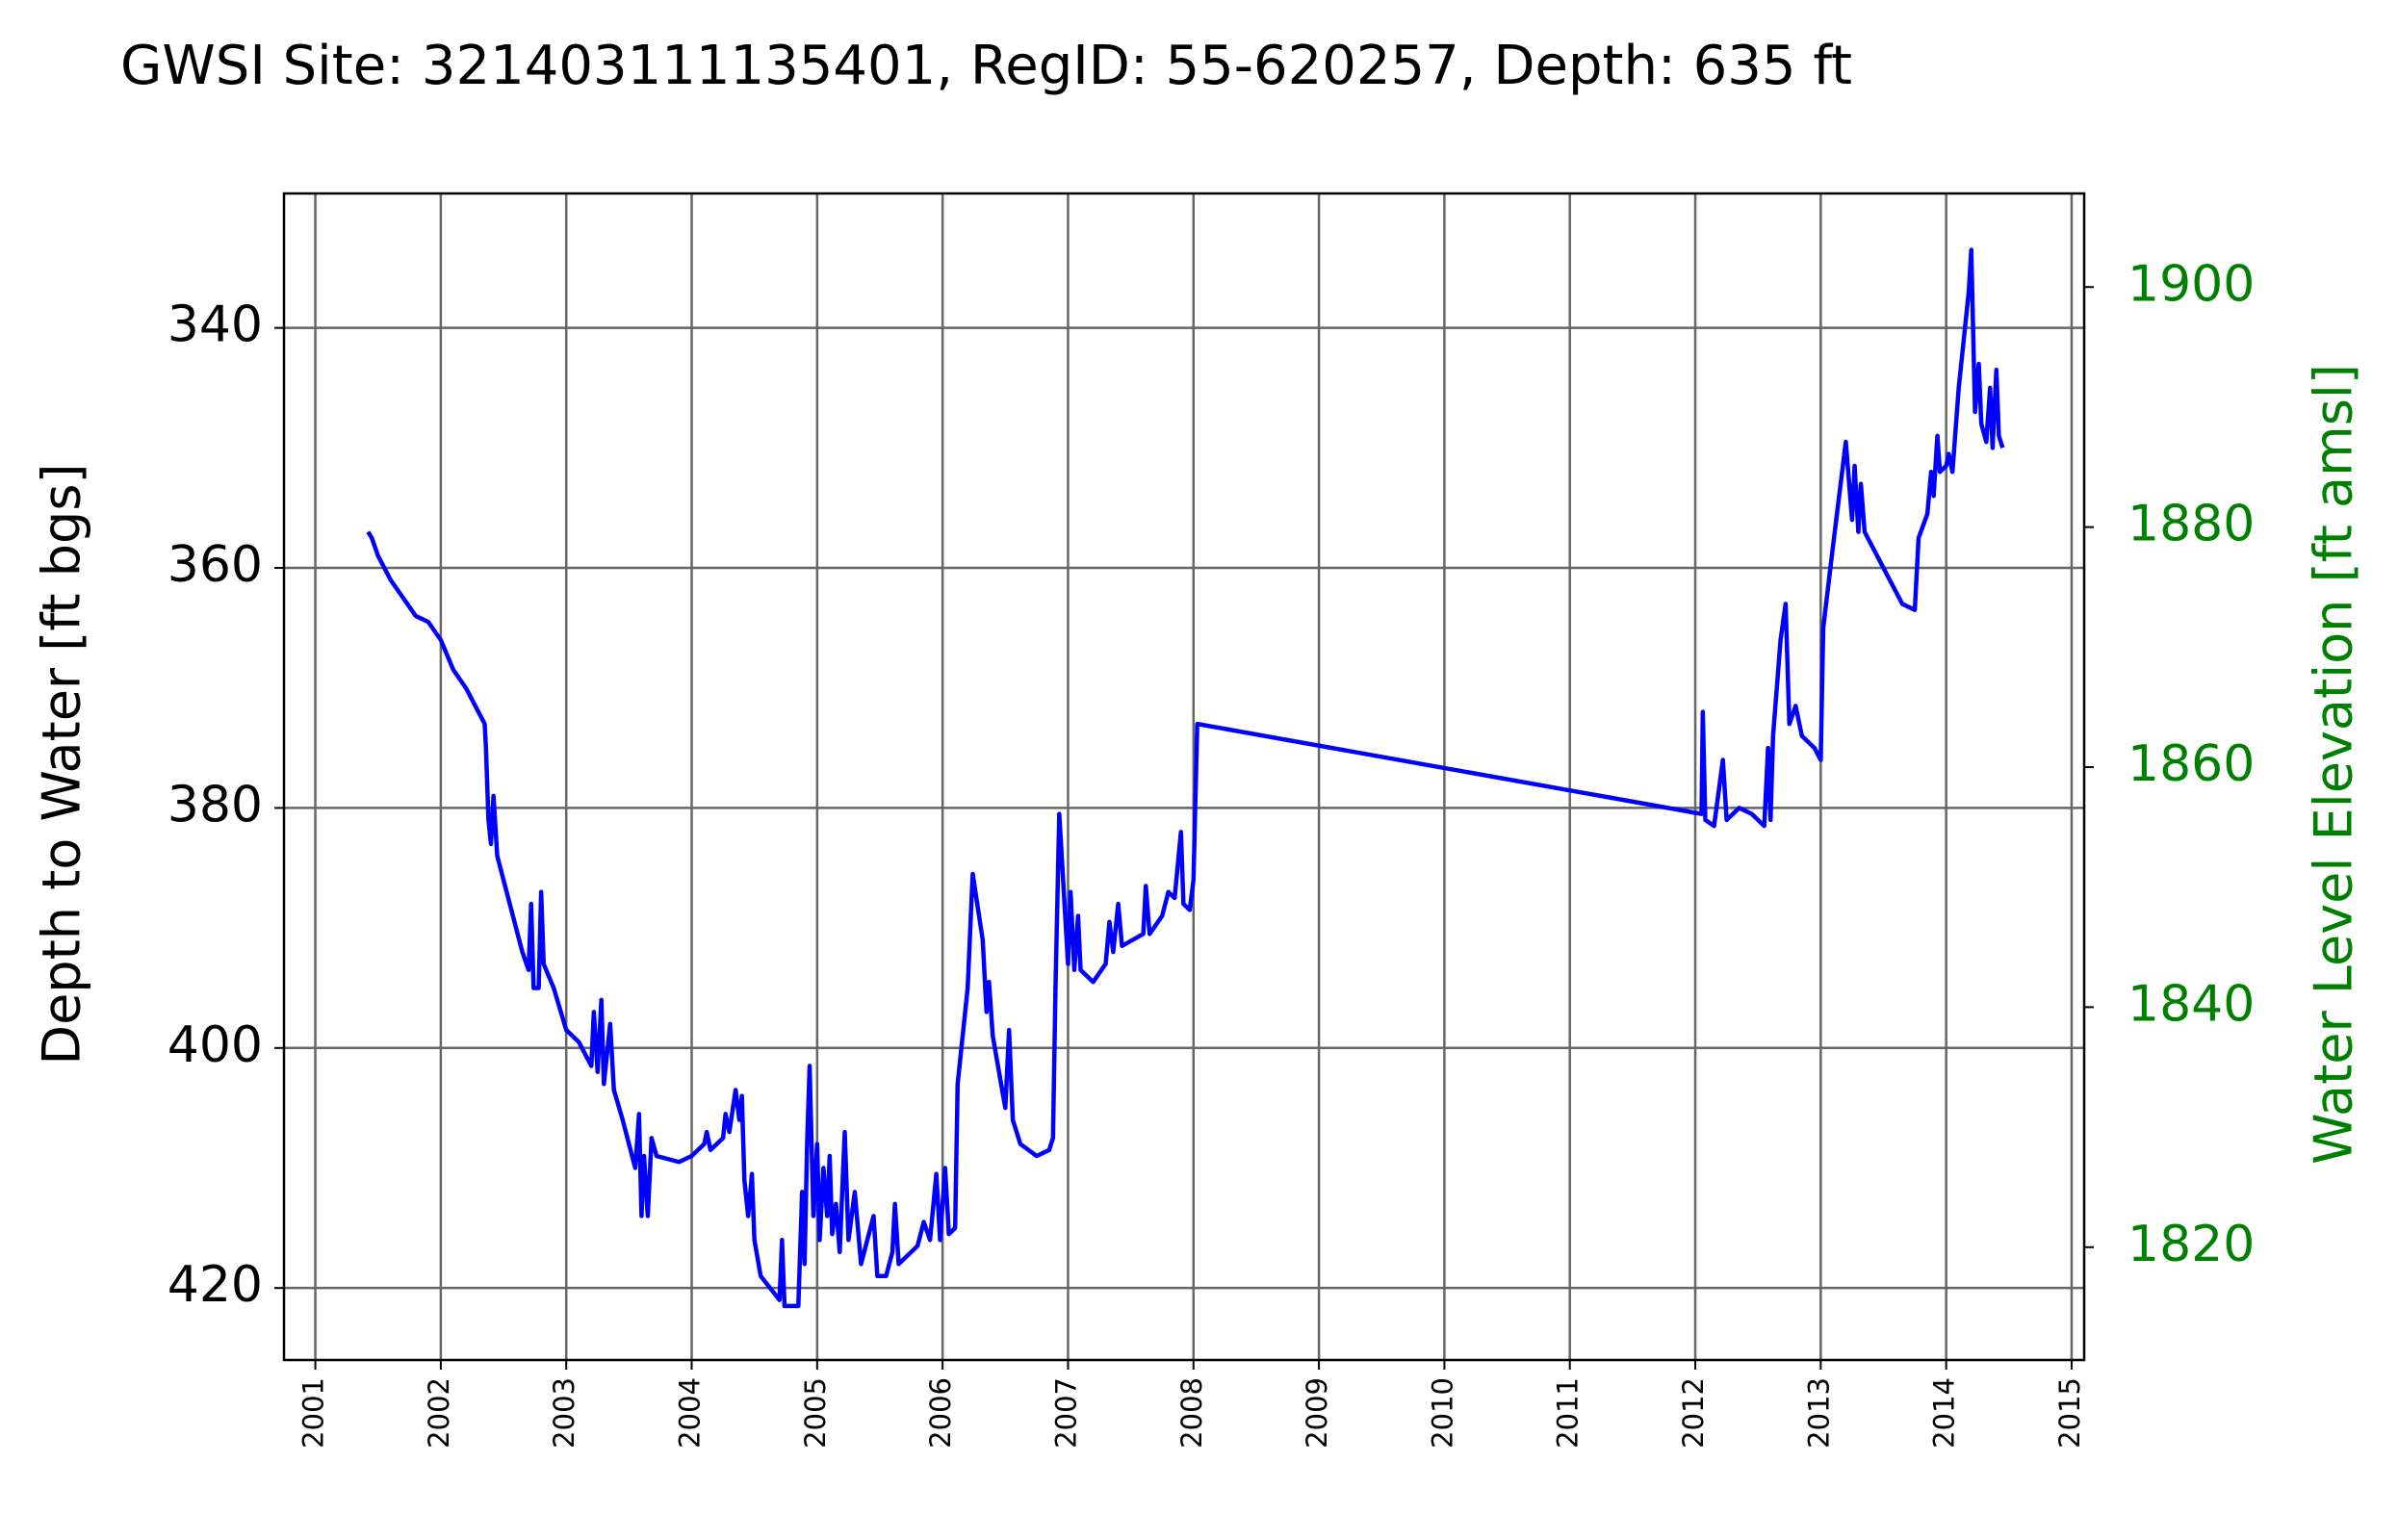 The width and height of the screenshot is (2398, 1540). What do you see at coordinates (2191, 1244) in the screenshot?
I see `y2-tick-label: 1820` at bounding box center [2191, 1244].